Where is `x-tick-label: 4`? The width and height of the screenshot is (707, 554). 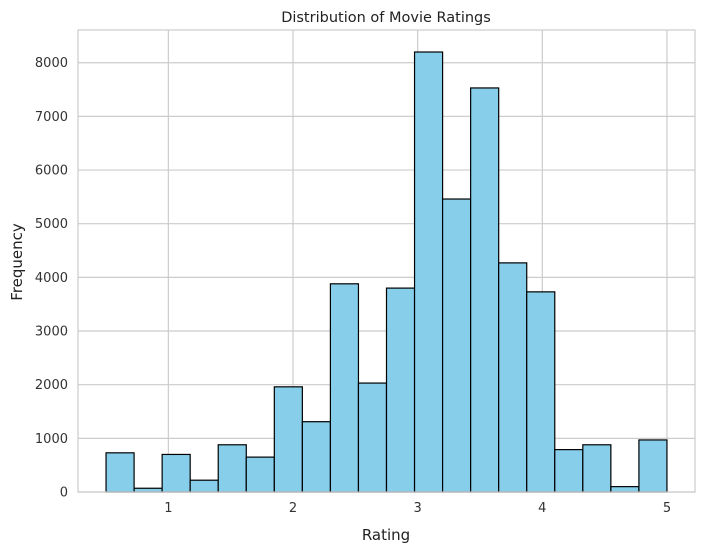 x-tick-label: 4 is located at coordinates (542, 508).